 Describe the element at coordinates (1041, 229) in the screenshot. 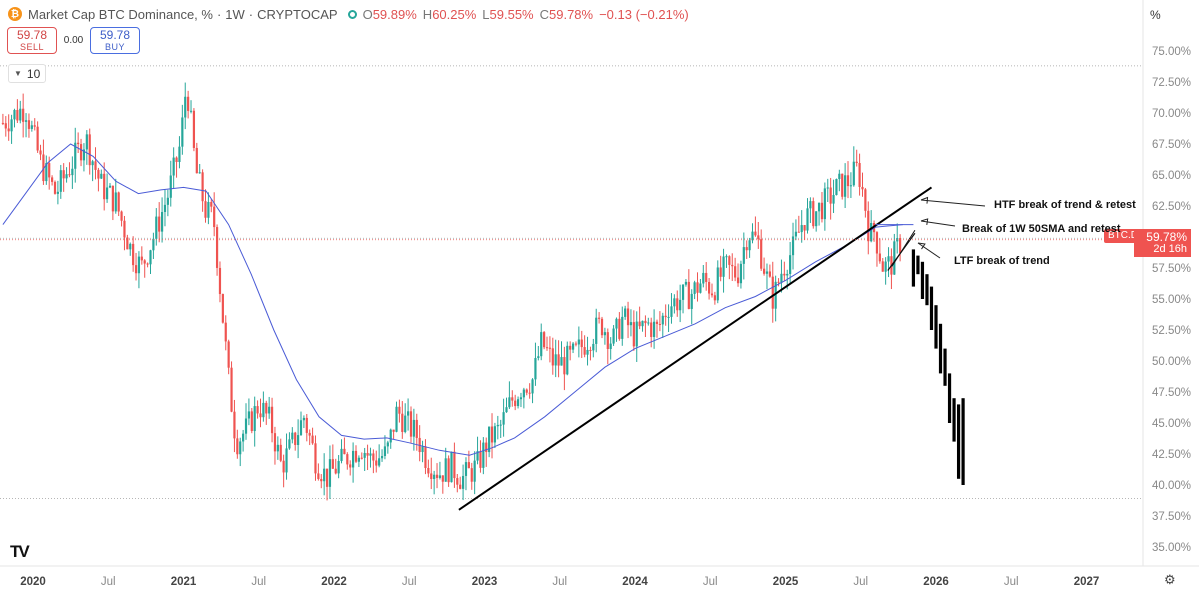

I see `annotation-sma: Break of 1W 50SMA and retest` at that location.